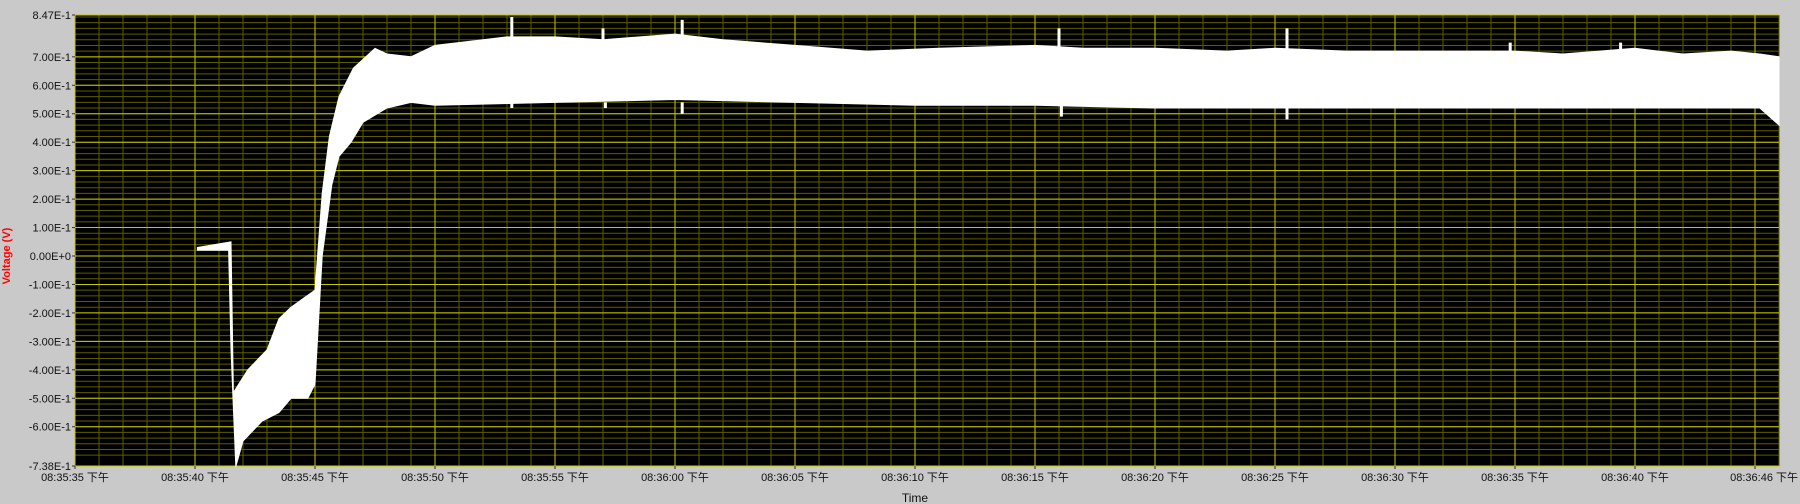  I want to click on x-axis-label: Time, so click(915, 497).